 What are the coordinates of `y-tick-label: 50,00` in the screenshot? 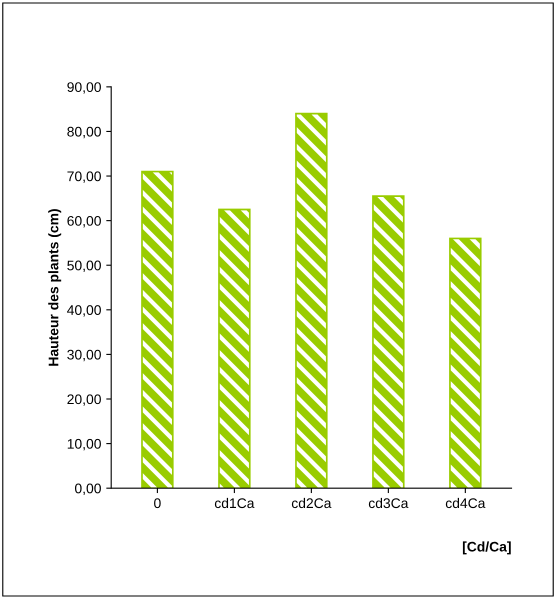 It's located at (84, 266).